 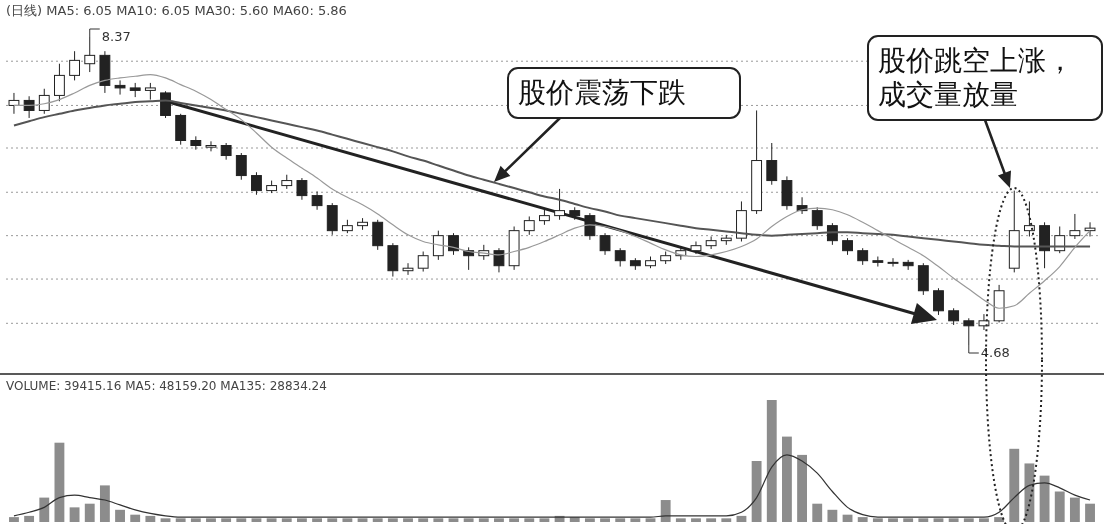 What do you see at coordinates (166, 386) in the screenshot?
I see `chart-title: VOLUME: 39415.16 MA5: 48159.20 MA135: 28834.24` at bounding box center [166, 386].